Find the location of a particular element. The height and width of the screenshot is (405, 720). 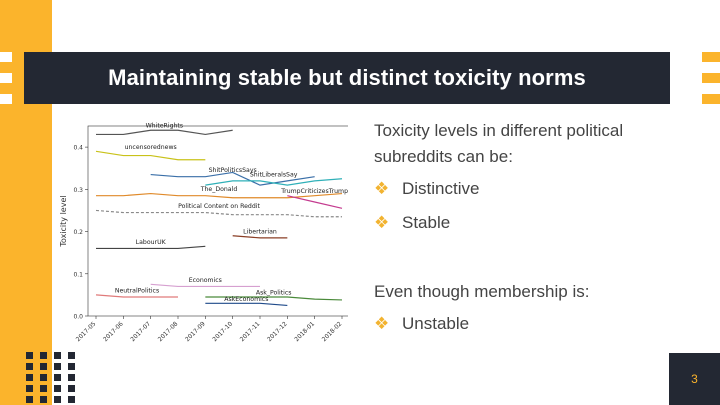

bullet-stable: ❖ Stable is located at coordinates (412, 223).